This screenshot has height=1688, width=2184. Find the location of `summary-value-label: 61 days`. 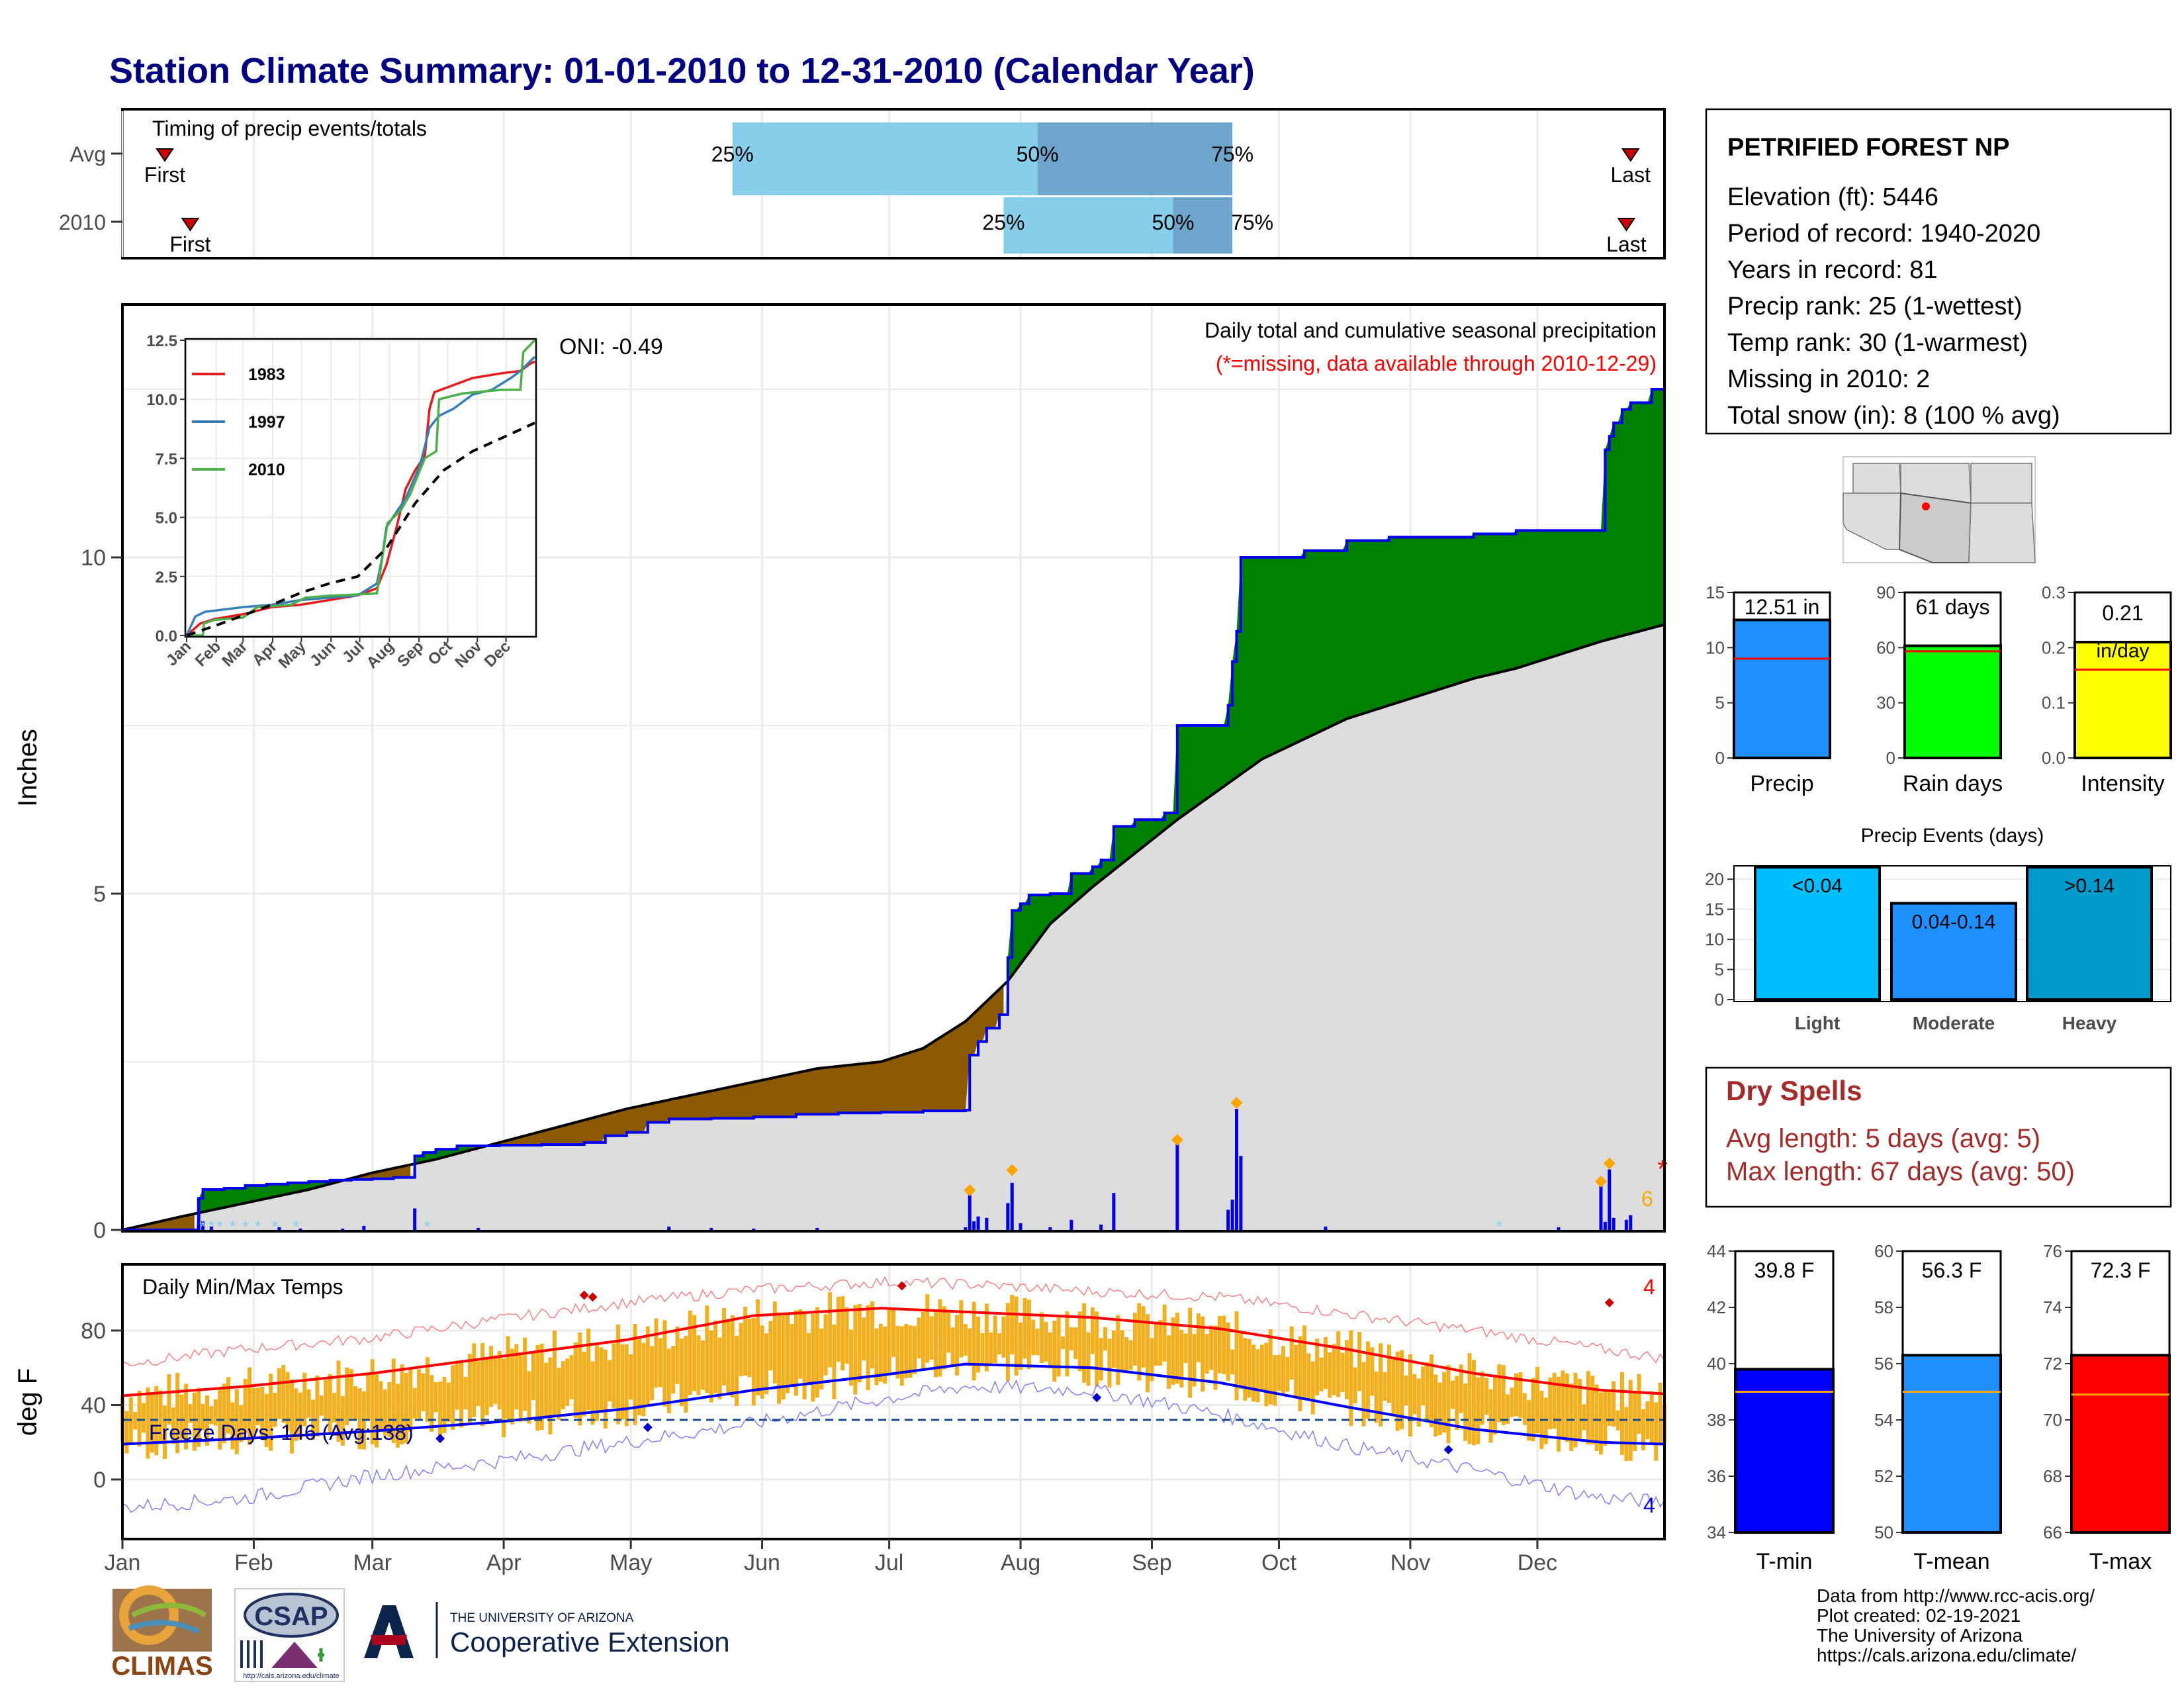

summary-value-label: 61 days is located at coordinates (1952, 607).